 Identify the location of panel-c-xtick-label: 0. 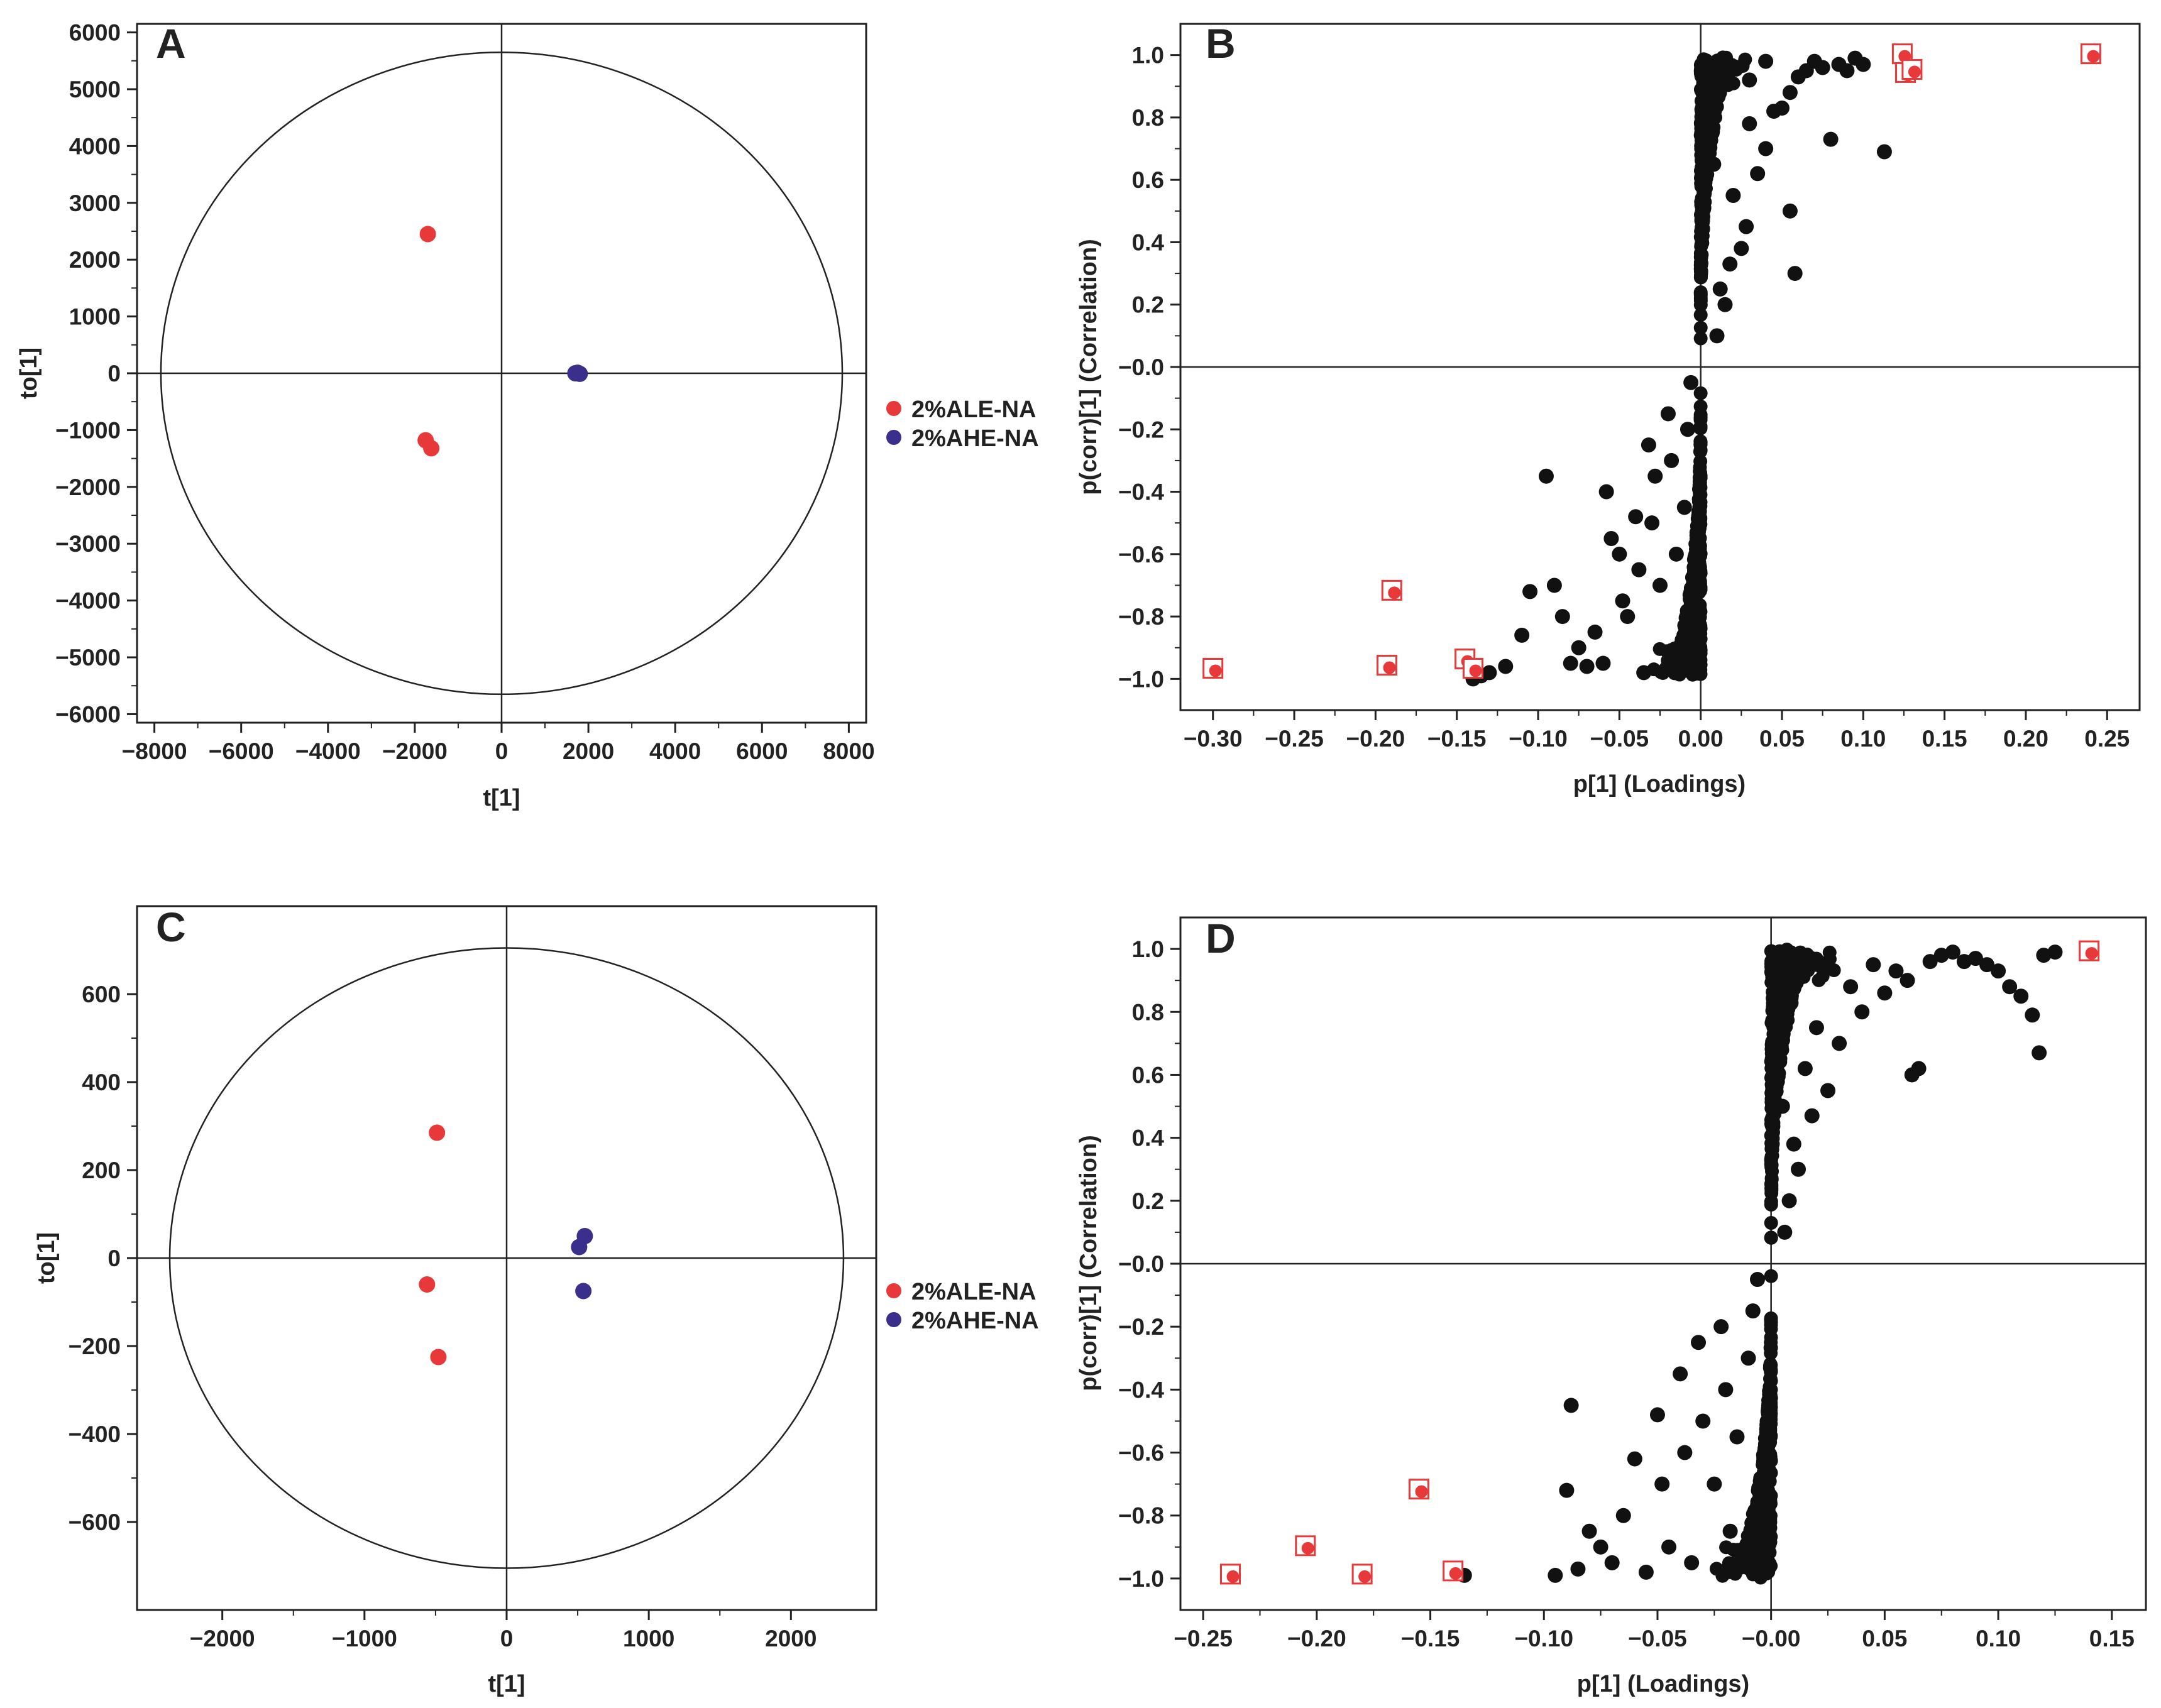
(507, 1638).